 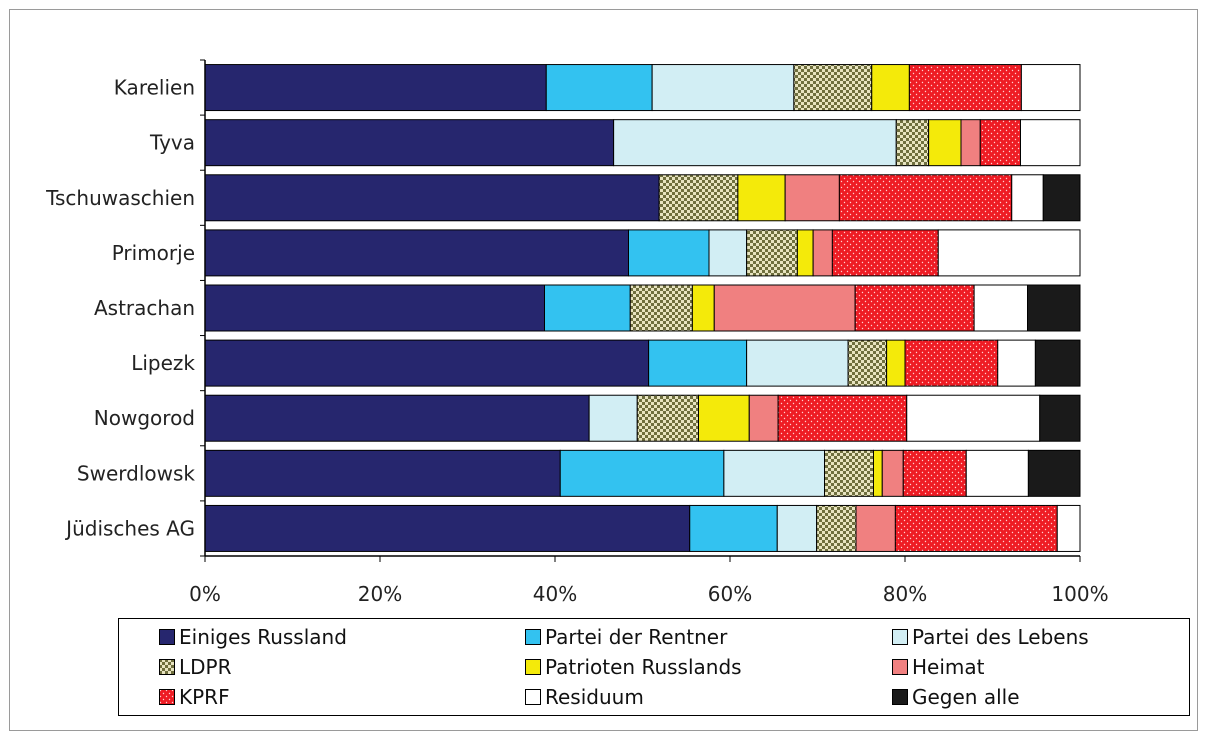 What do you see at coordinates (144, 418) in the screenshot?
I see `y-tick-label: Nowgorod` at bounding box center [144, 418].